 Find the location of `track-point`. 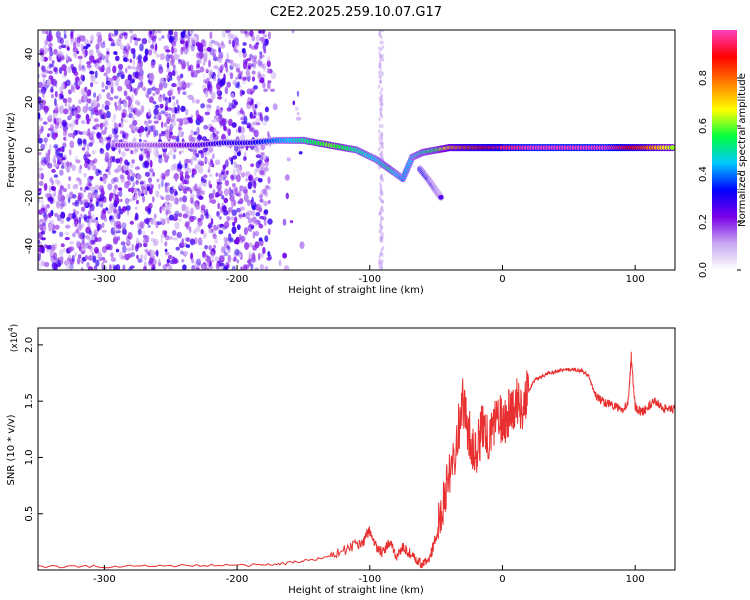

track-point is located at coordinates (672, 148).